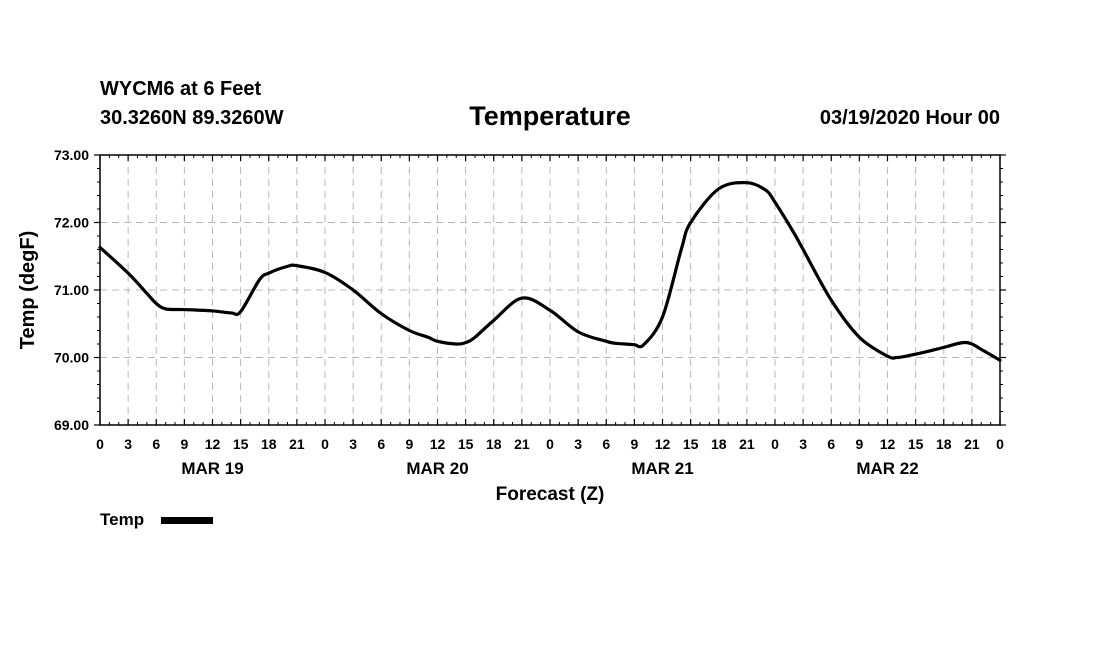 The image size is (1100, 655). Describe the element at coordinates (71, 155) in the screenshot. I see `y-tick-label: 73.00` at that location.